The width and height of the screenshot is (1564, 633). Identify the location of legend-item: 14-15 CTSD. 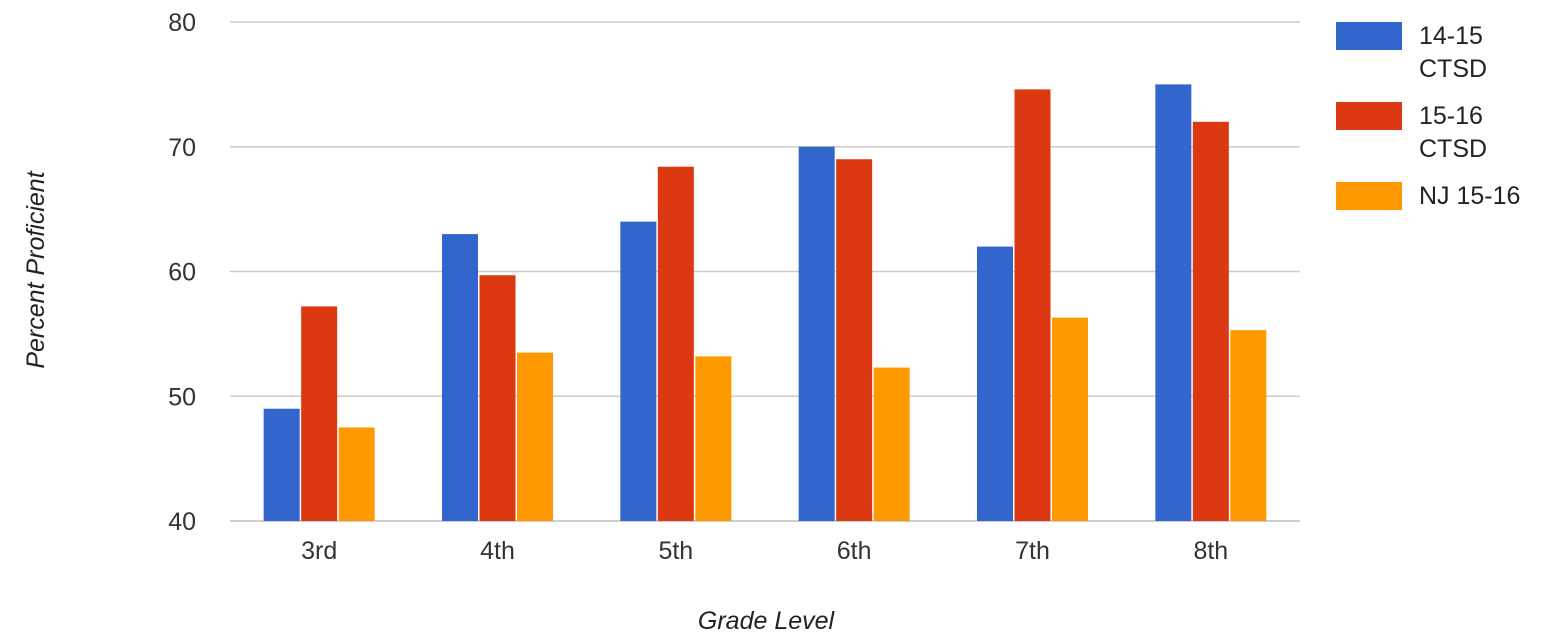
(1411, 52).